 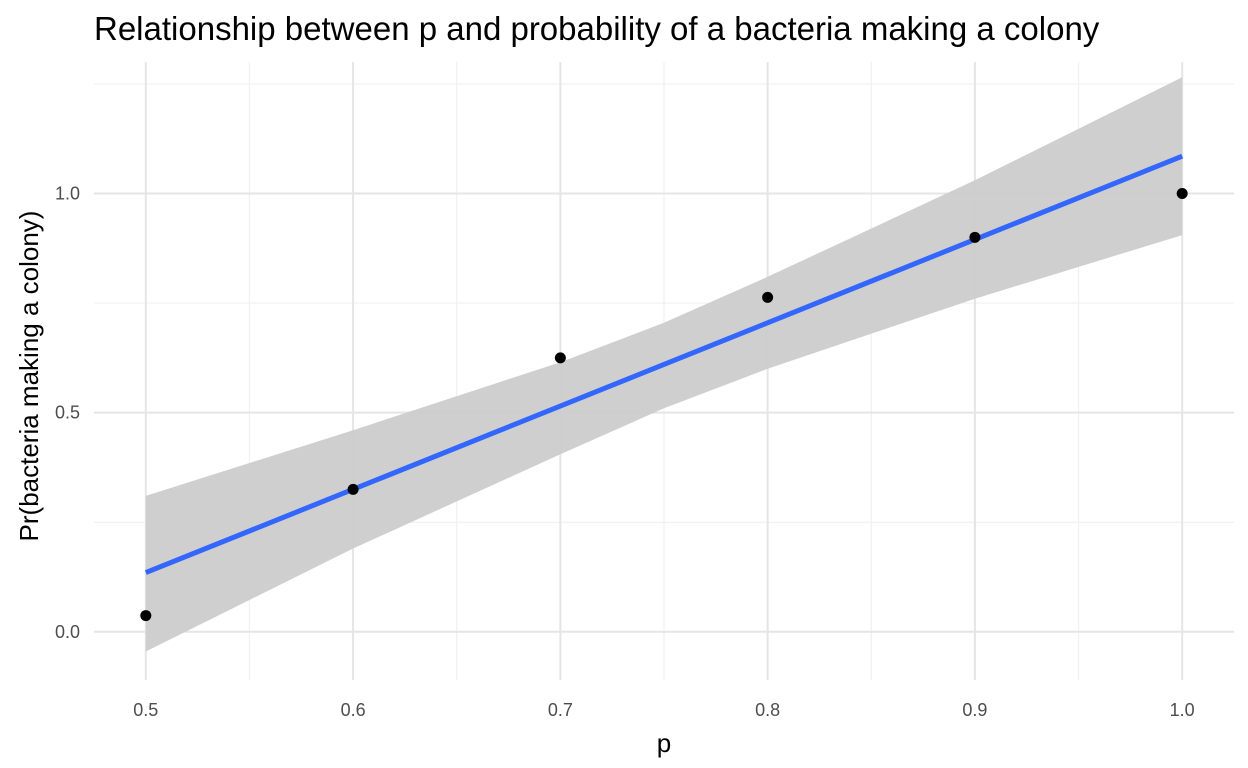 What do you see at coordinates (67, 193) in the screenshot?
I see `y-tick-label: 1.0` at bounding box center [67, 193].